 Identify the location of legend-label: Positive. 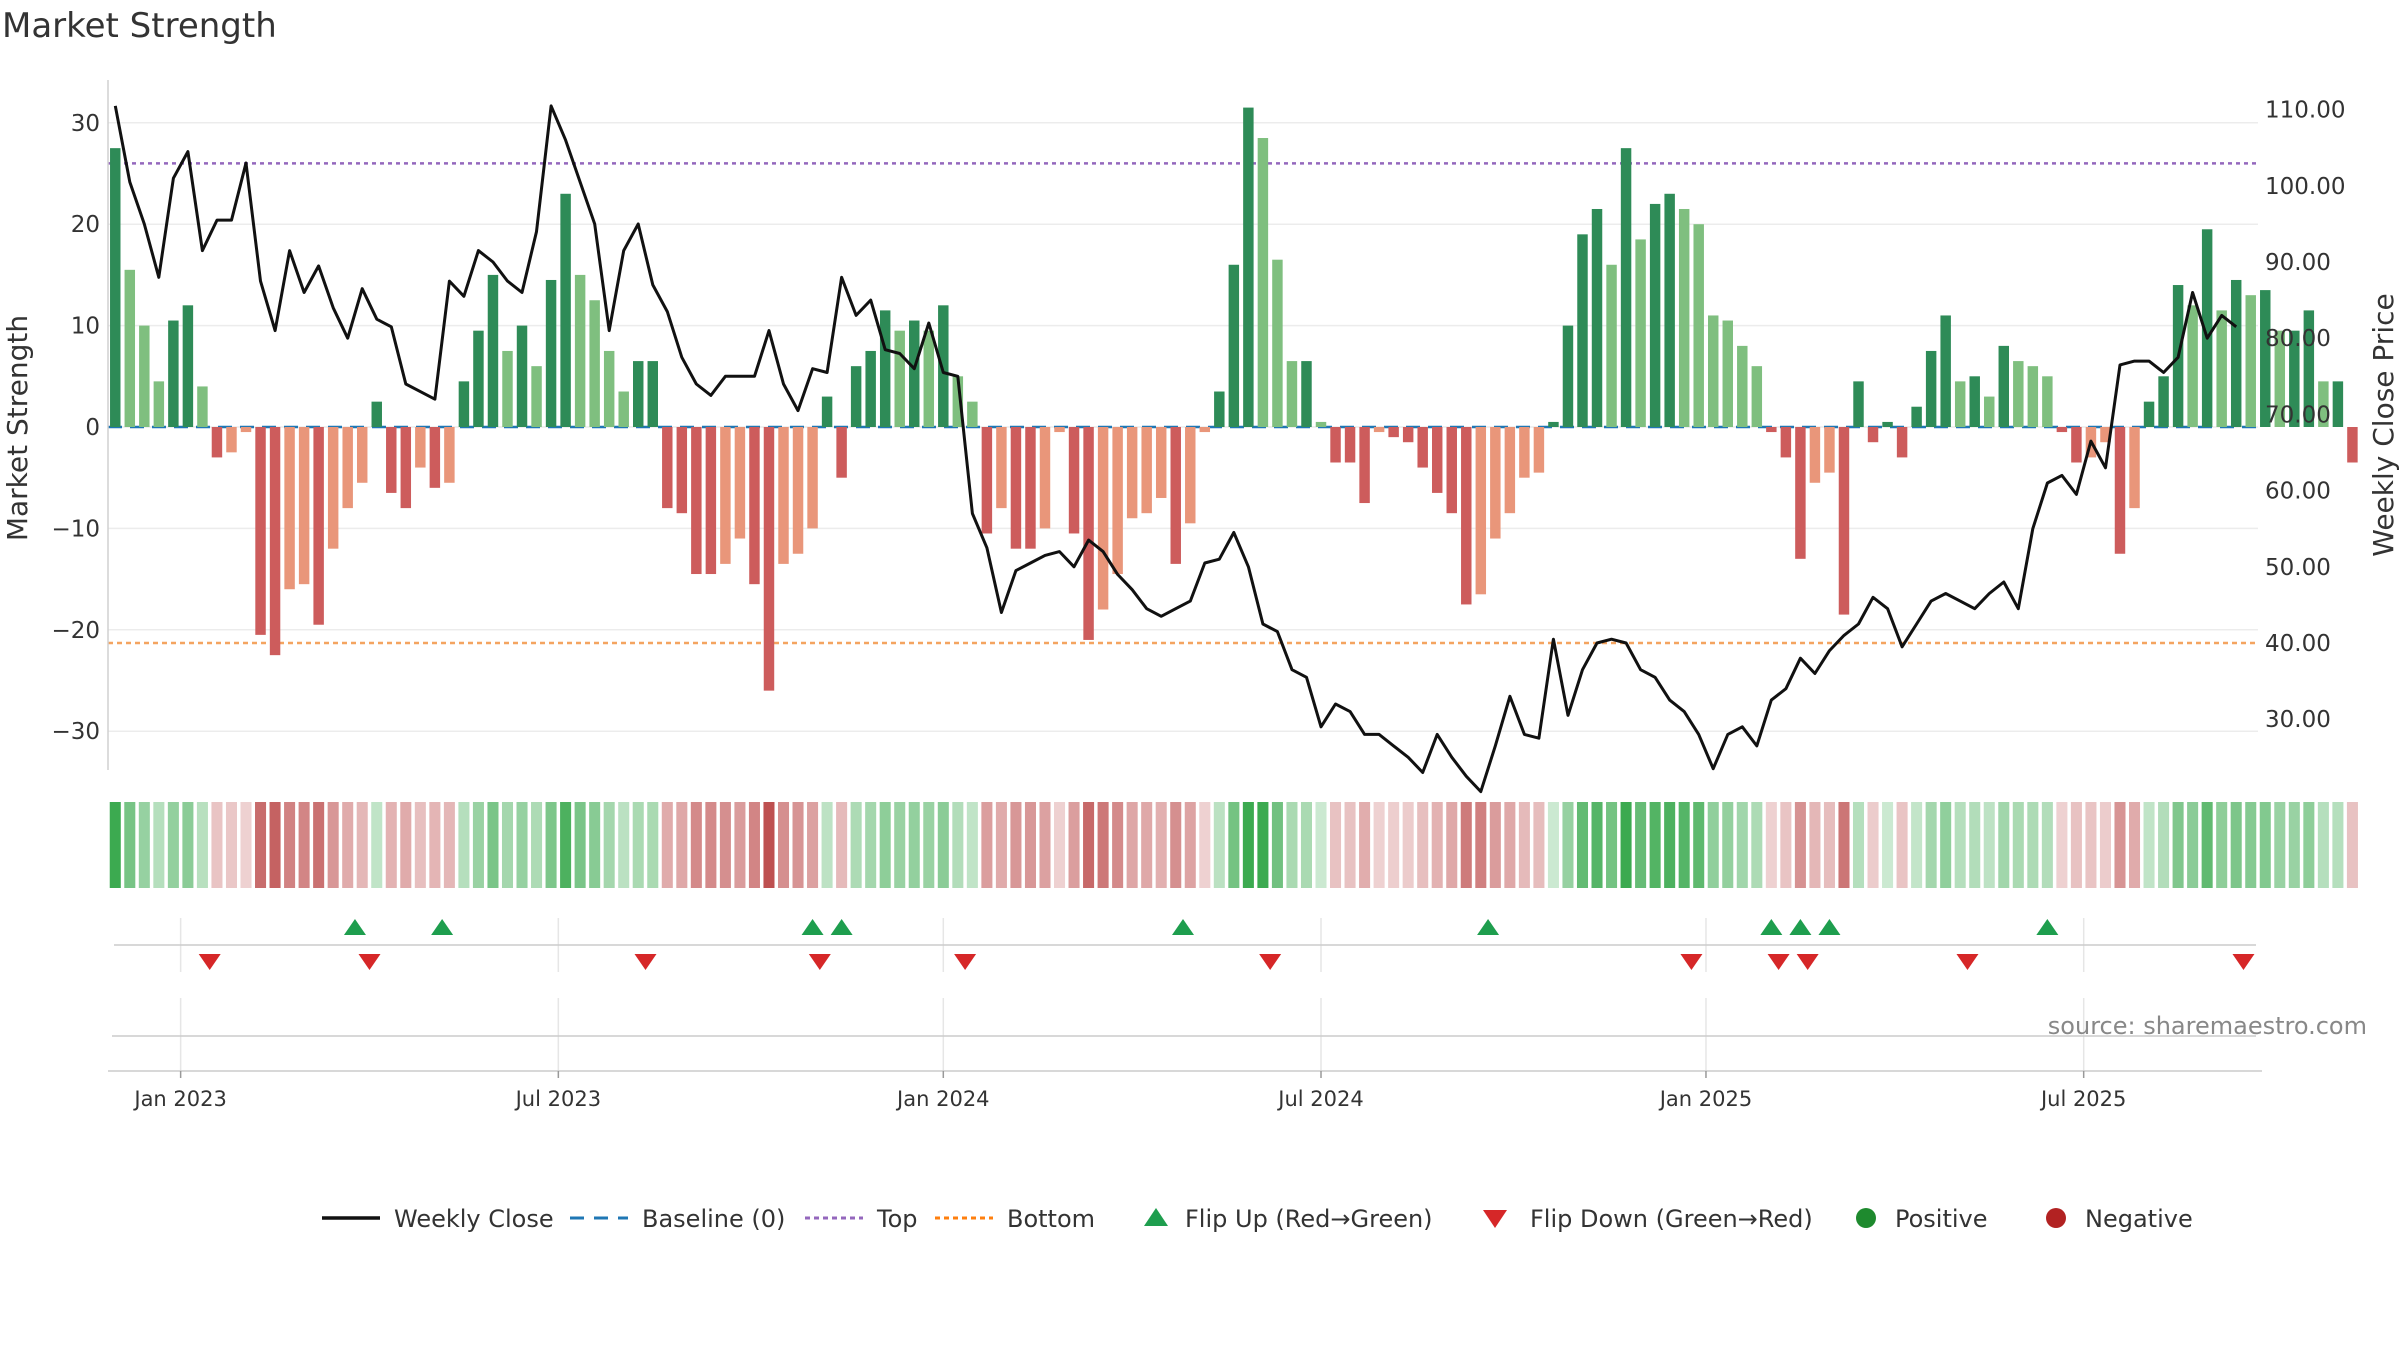
(1941, 1219).